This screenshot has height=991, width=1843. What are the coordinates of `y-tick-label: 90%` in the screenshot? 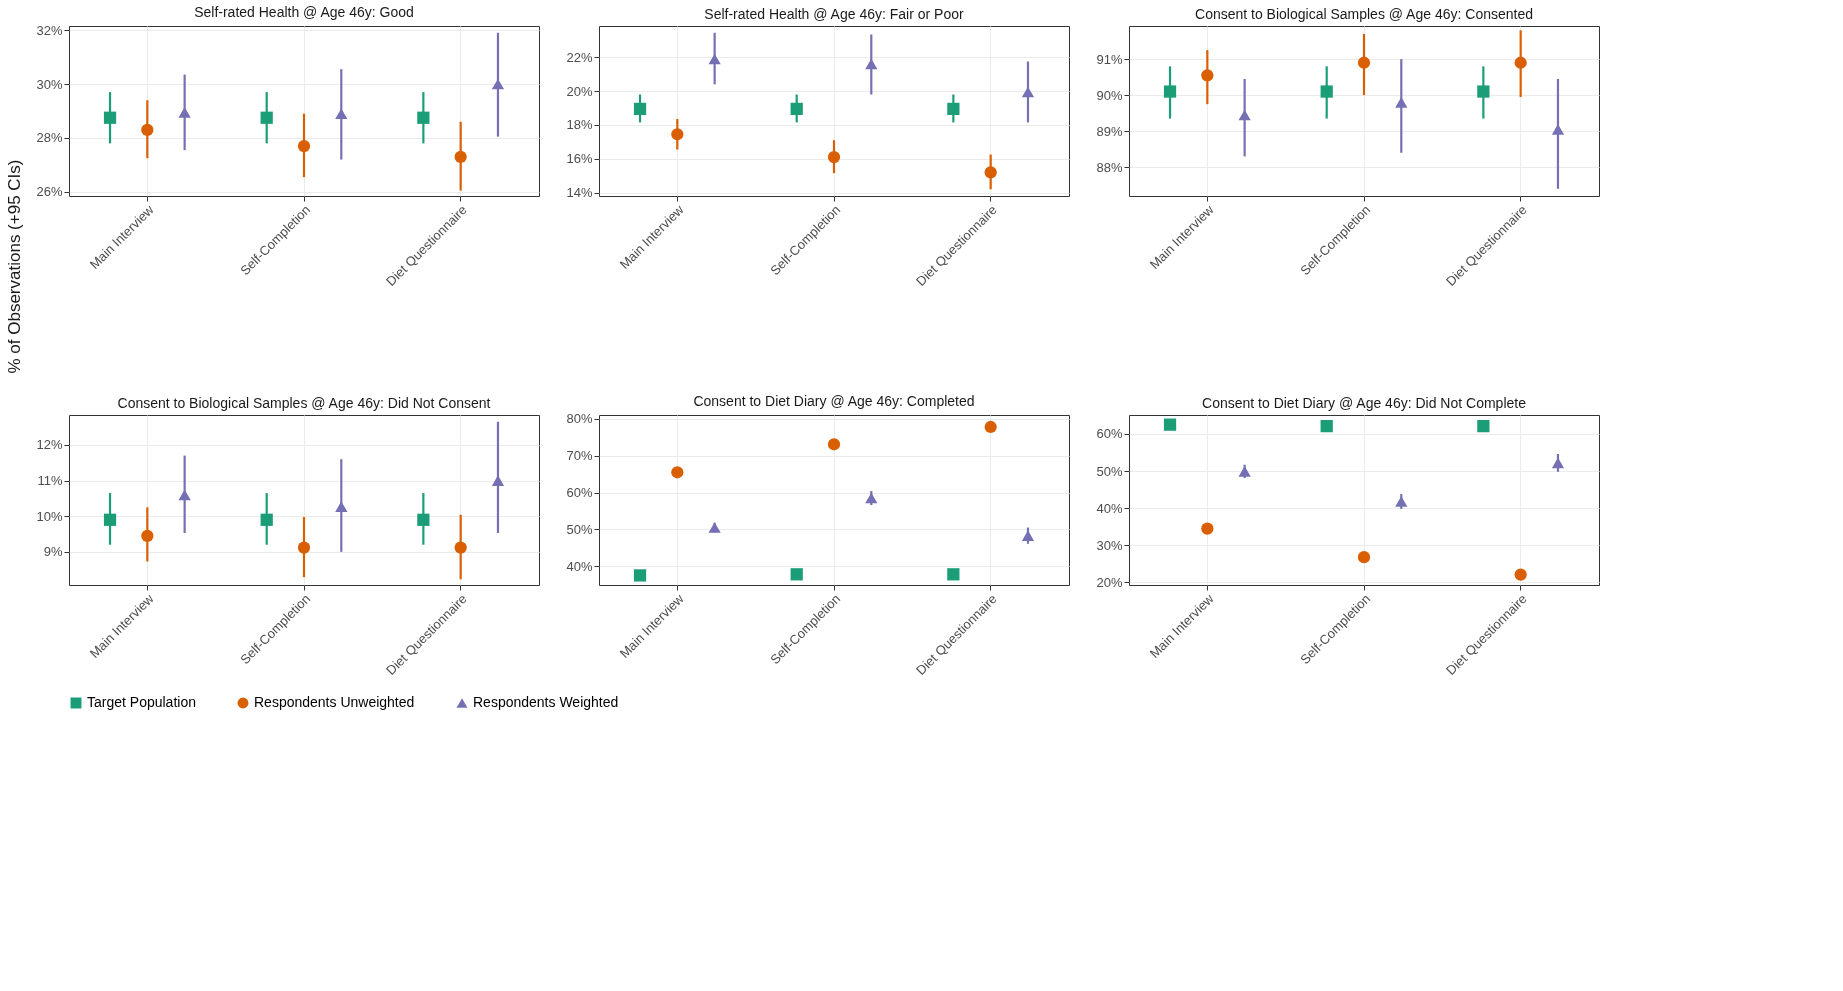 It's located at (1109, 95).